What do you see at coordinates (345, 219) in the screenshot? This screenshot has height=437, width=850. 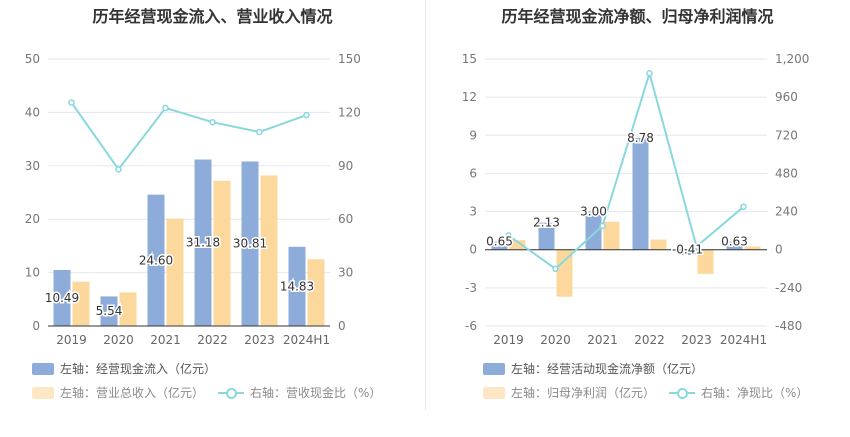 I see `y-right-tick-label: 60` at bounding box center [345, 219].